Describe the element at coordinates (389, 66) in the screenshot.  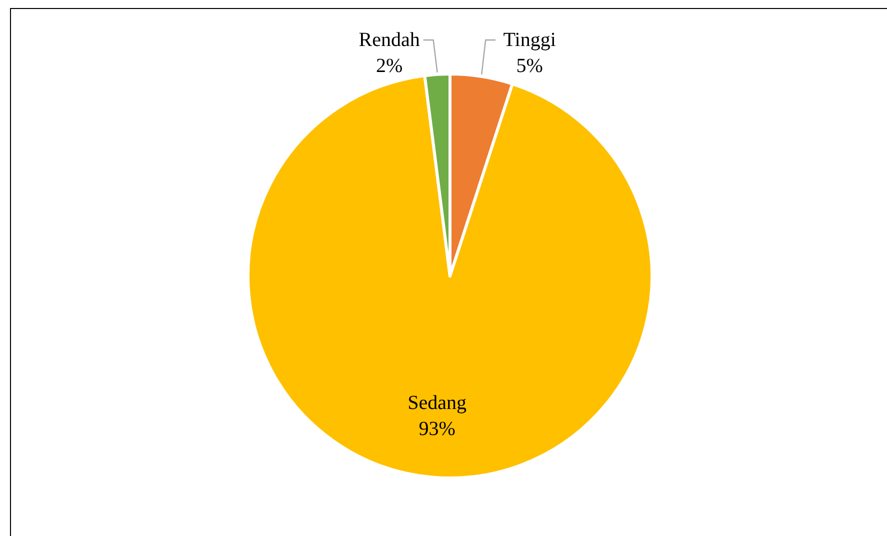
I see `data-label: 2%` at that location.